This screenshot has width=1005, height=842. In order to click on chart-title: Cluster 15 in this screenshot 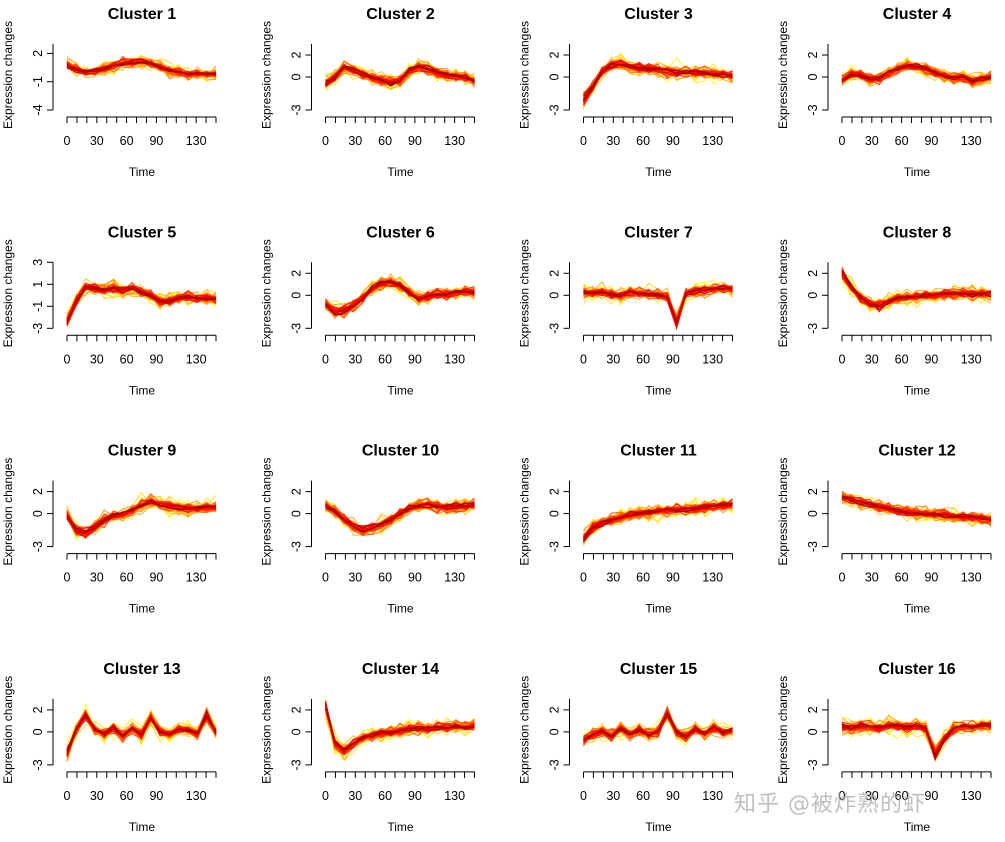, I will do `click(658, 669)`.